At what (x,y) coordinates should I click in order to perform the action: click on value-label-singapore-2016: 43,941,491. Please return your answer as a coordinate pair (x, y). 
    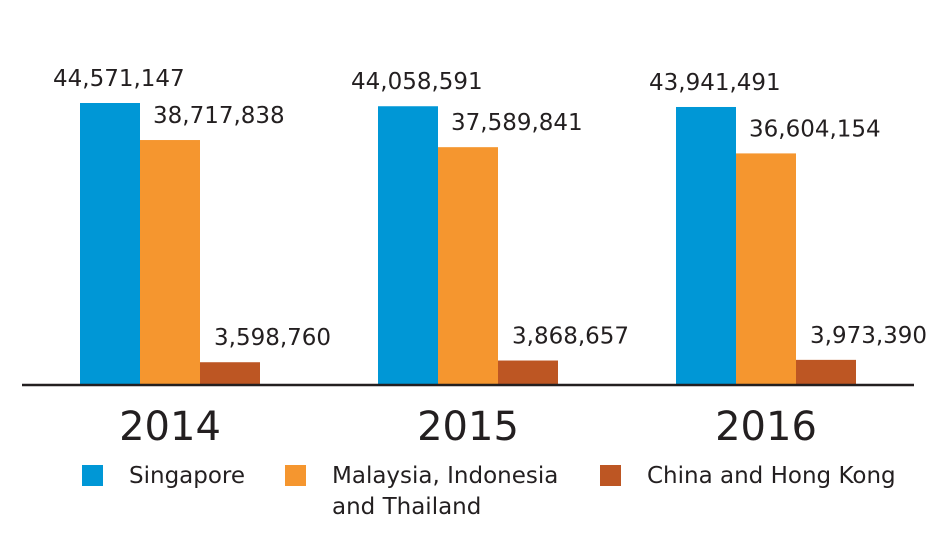
    Looking at the image, I should click on (715, 83).